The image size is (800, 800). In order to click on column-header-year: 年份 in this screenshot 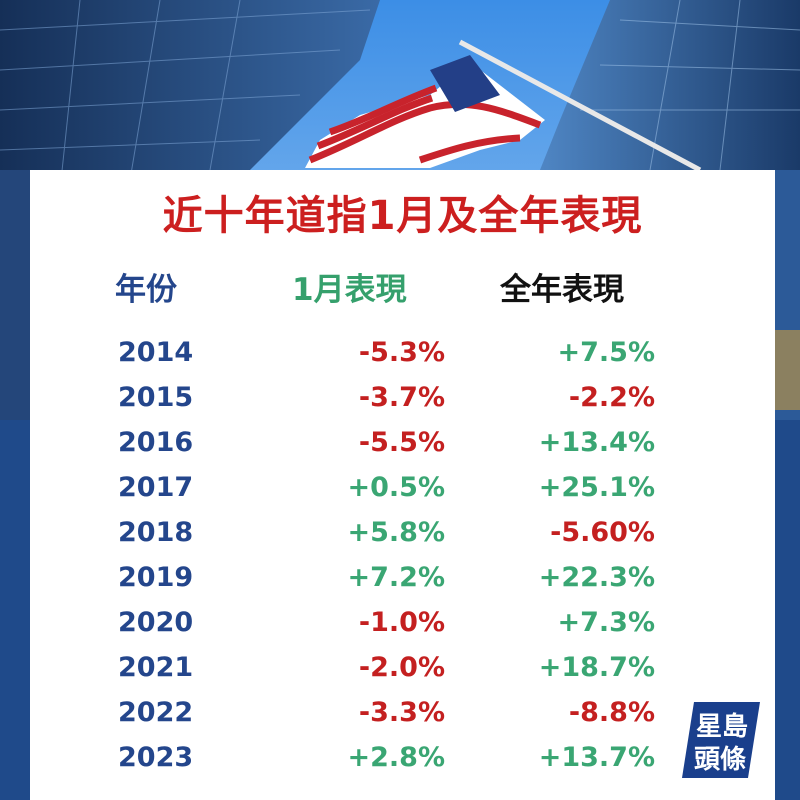, I will do `click(146, 290)`.